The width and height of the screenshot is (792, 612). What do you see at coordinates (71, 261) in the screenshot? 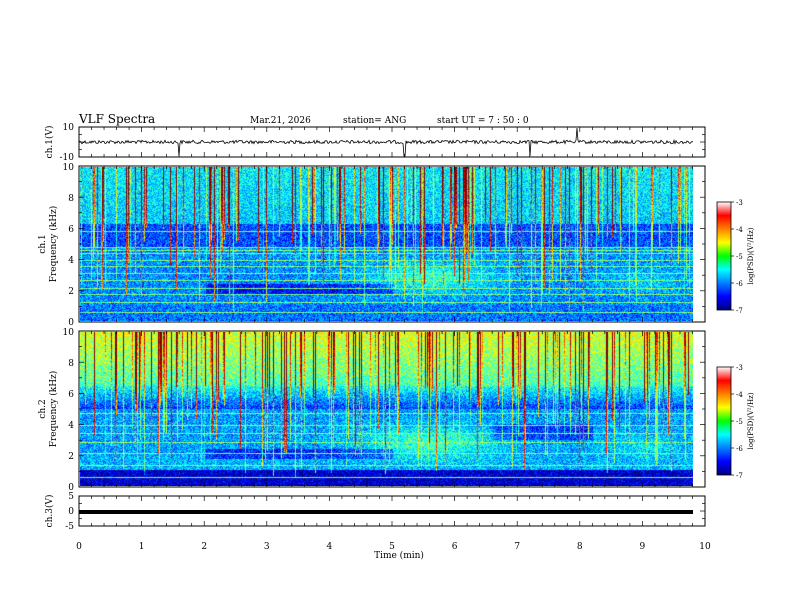
I see `ch1-spec-ytick-4: 4` at bounding box center [71, 261].